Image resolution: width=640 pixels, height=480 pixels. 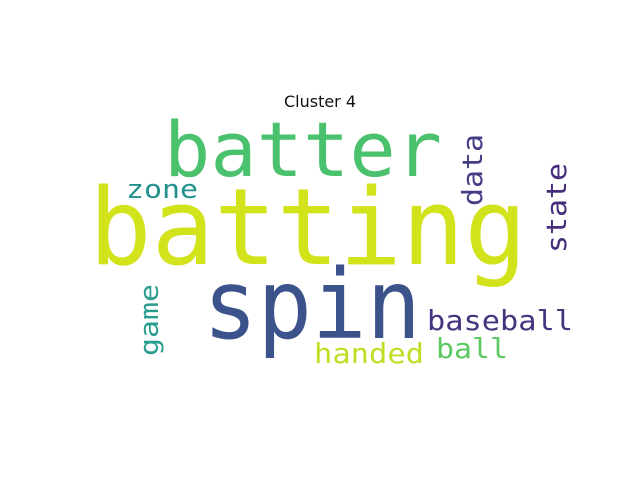 I want to click on word-baseball: baseball, so click(x=500, y=320).